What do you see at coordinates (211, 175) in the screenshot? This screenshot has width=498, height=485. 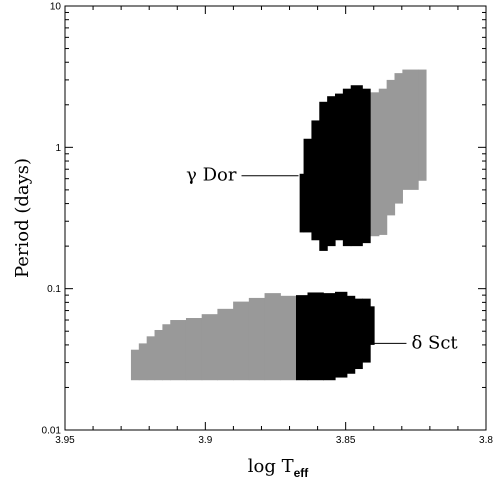 I see `gamma-dor-label: γ Dor` at bounding box center [211, 175].